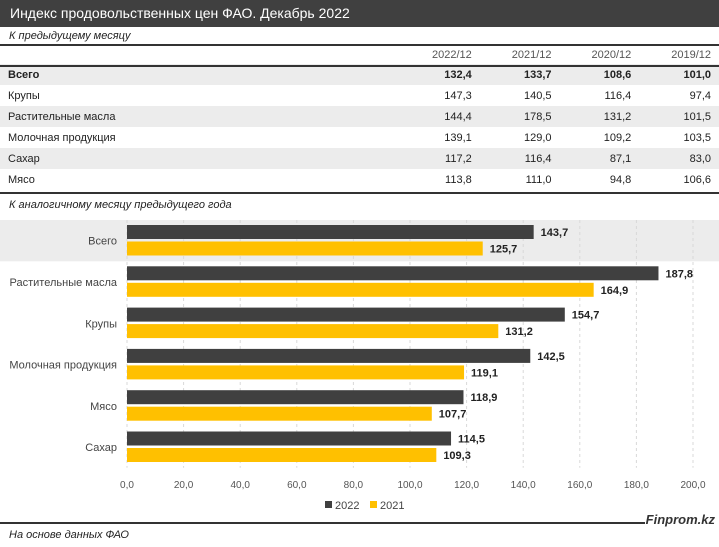  Describe the element at coordinates (457, 456) in the screenshot. I see `data-label: 109,3` at that location.